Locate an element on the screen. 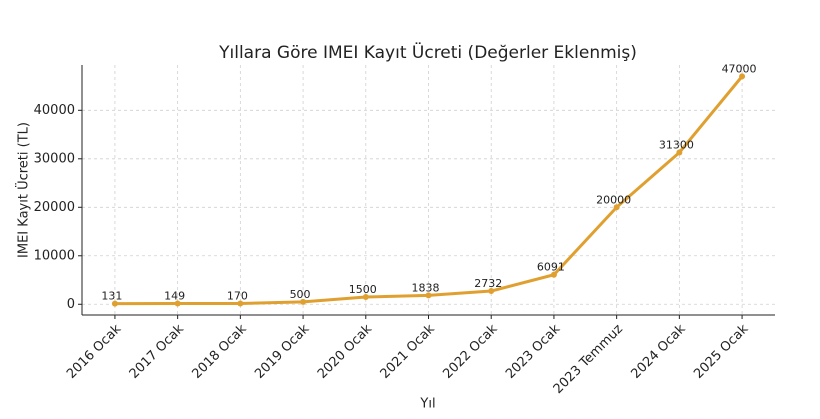 The image size is (820, 419). data-label: 20000 is located at coordinates (613, 199).